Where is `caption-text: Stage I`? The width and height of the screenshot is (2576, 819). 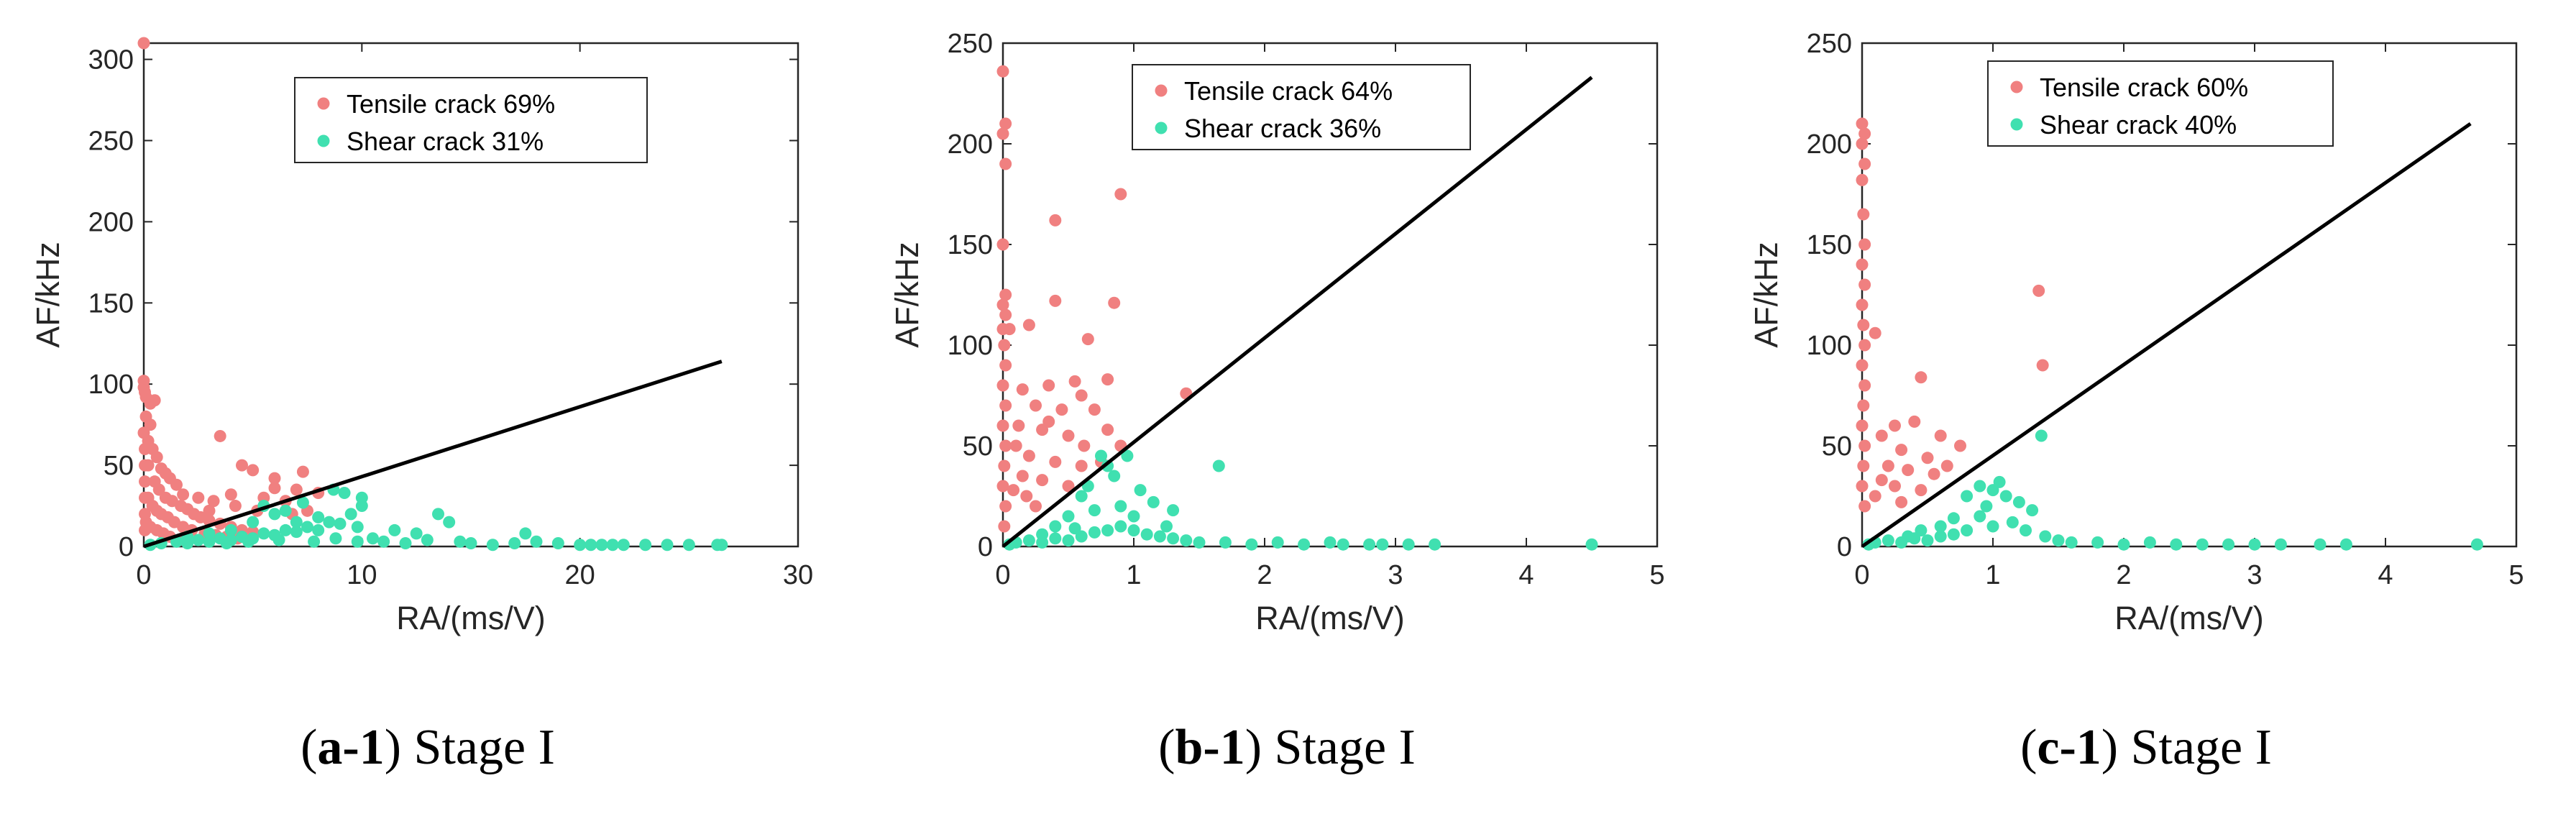
caption-text: Stage I is located at coordinates (484, 747).